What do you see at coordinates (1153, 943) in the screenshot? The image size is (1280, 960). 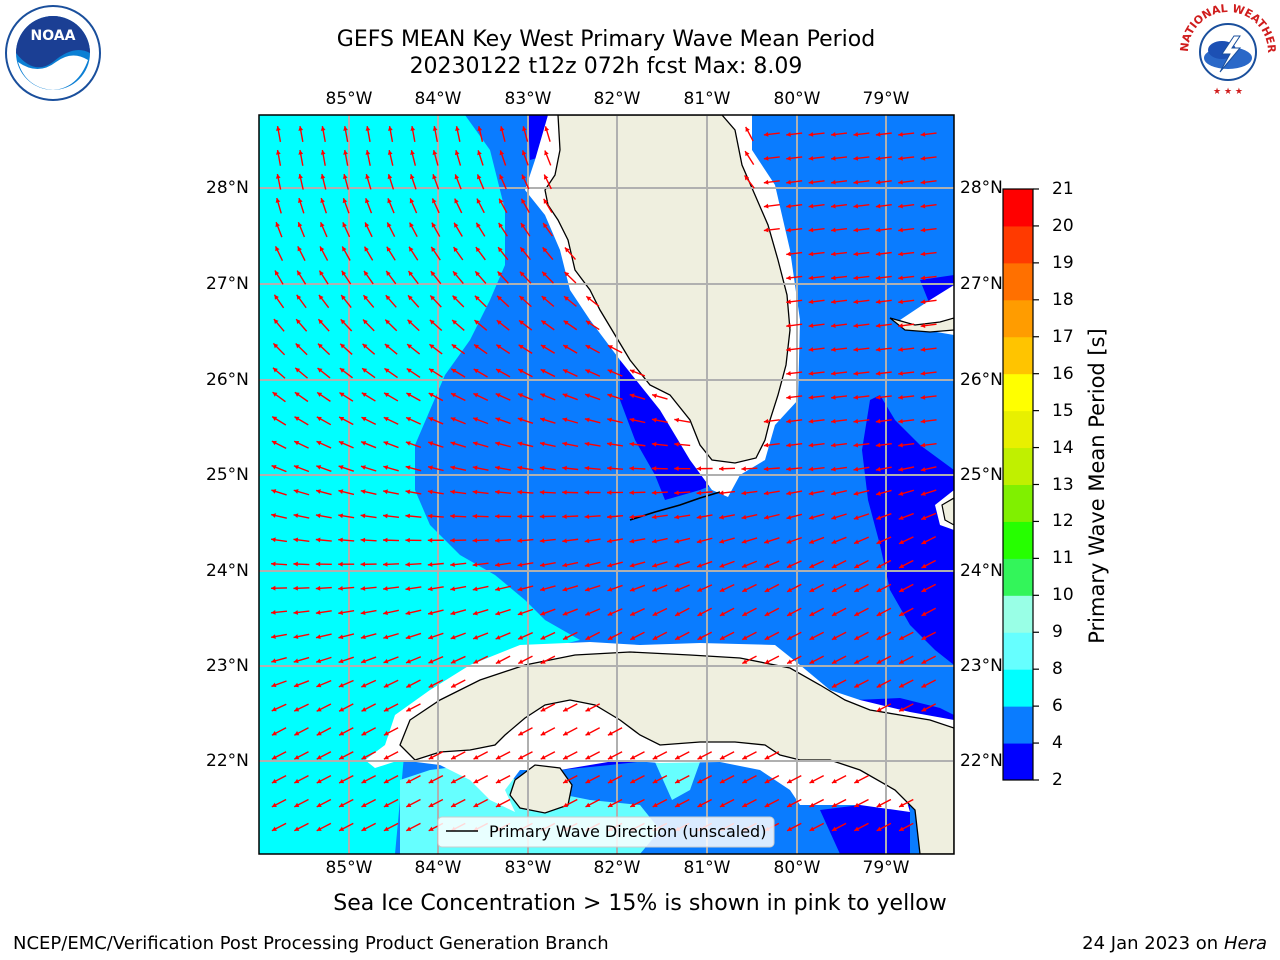 I see `footer-date-text: 24 Jan 2023 on` at bounding box center [1153, 943].